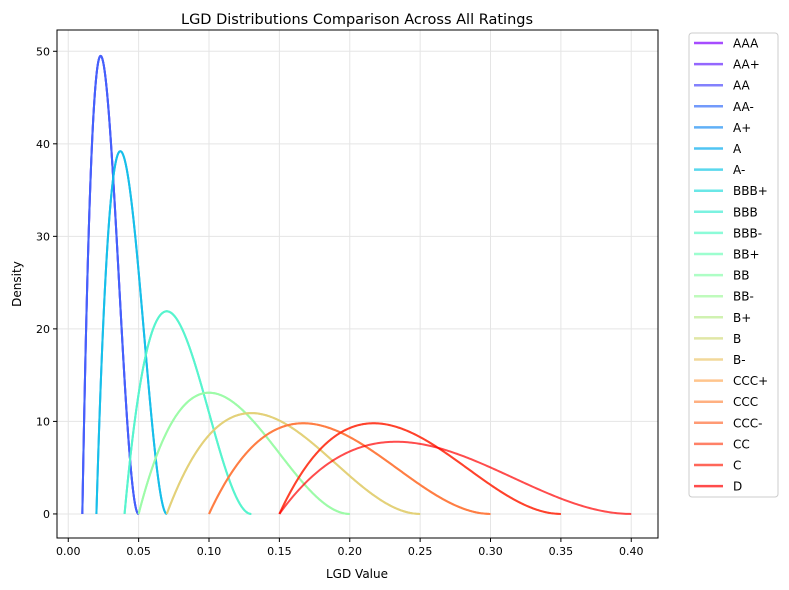 The height and width of the screenshot is (590, 789). Describe the element at coordinates (357, 574) in the screenshot. I see `x-axis-label: LGD Value` at that location.